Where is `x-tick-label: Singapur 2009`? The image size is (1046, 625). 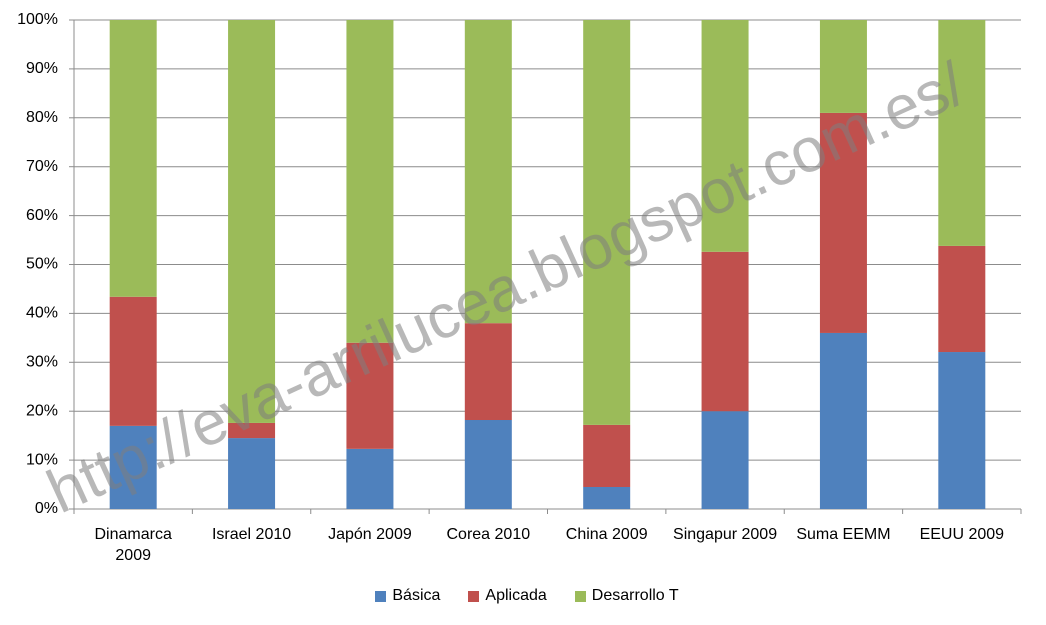 x-tick-label: Singapur 2009 is located at coordinates (725, 534).